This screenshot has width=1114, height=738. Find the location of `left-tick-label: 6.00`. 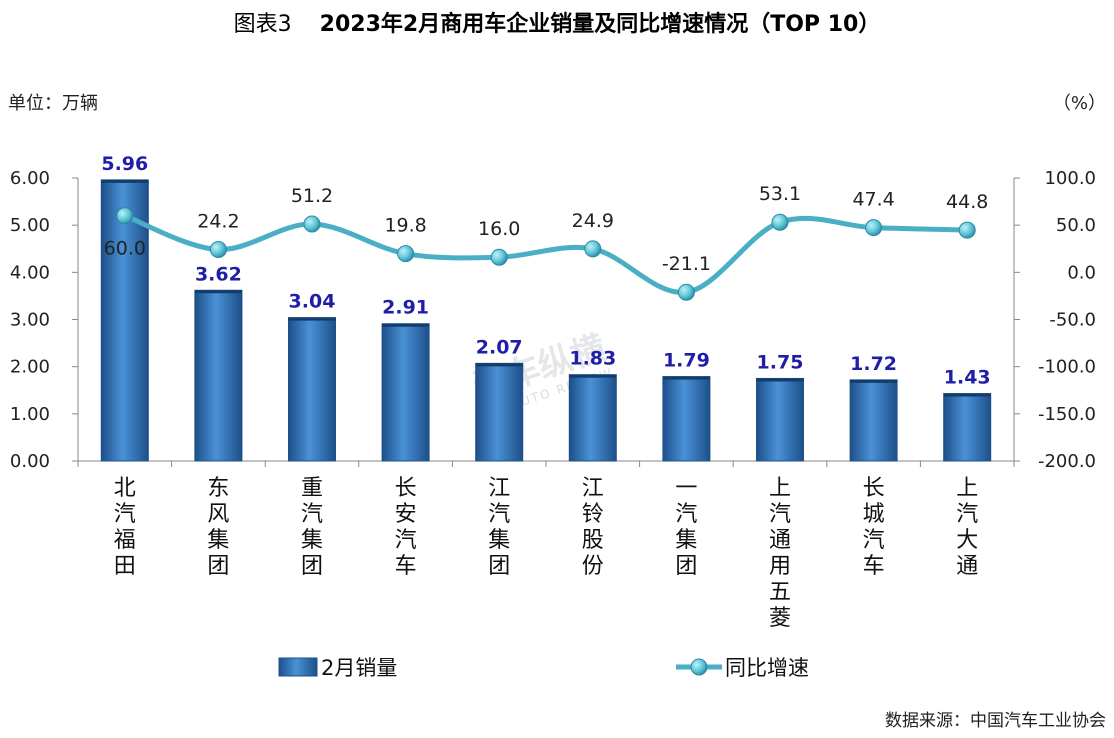

left-tick-label: 6.00 is located at coordinates (30, 178).